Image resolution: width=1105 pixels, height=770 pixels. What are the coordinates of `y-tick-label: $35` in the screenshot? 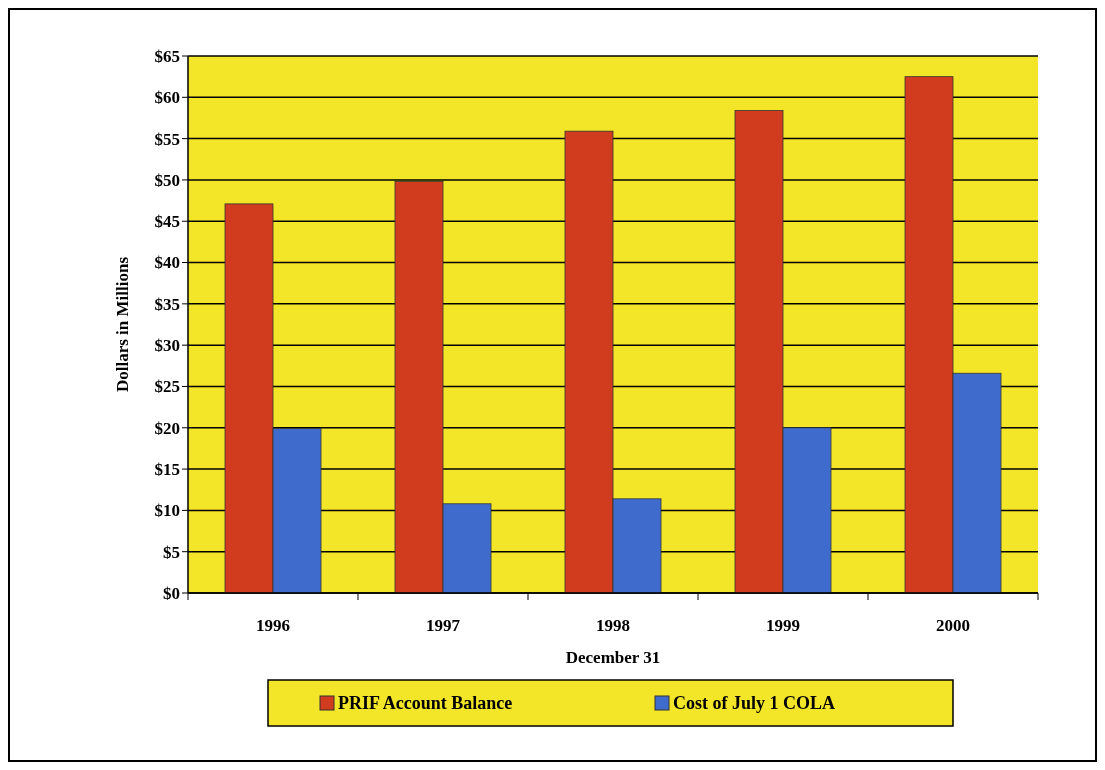 It's located at (167, 304).